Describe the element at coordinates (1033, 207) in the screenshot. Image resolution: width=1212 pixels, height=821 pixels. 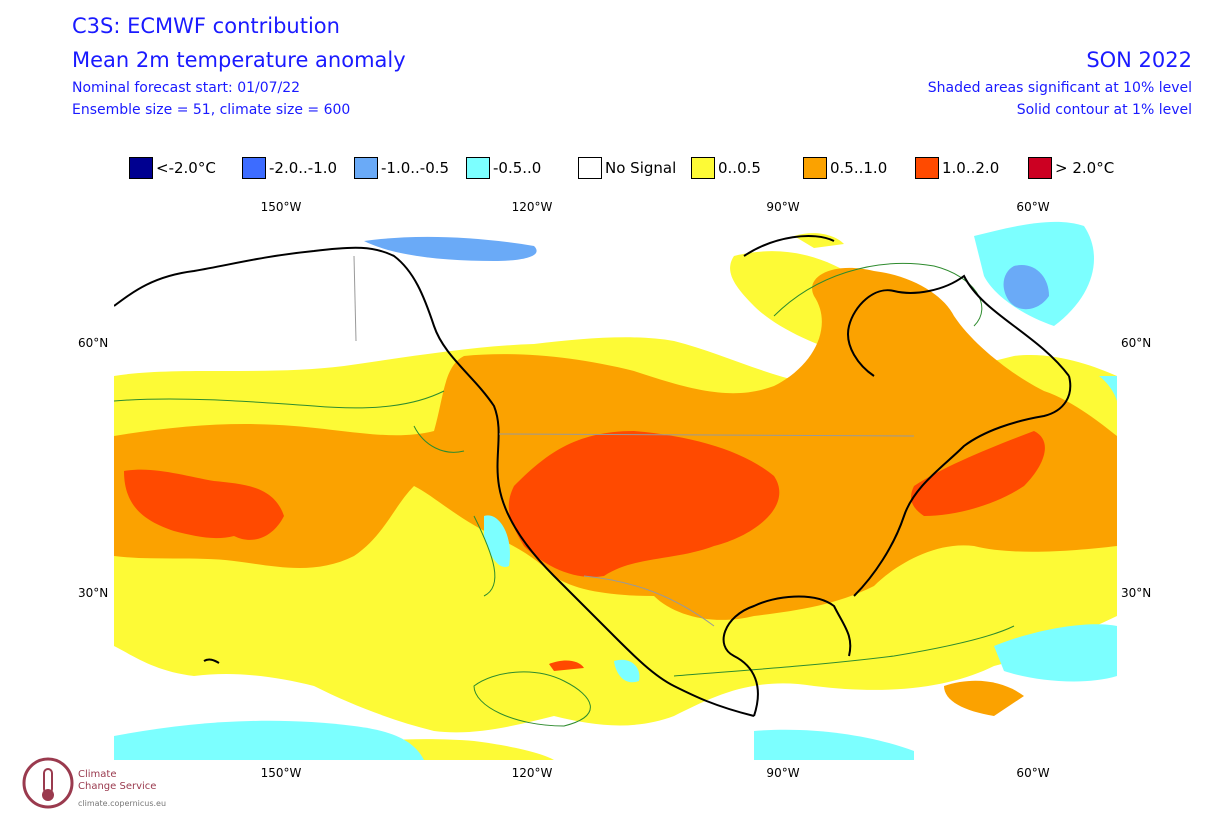
I see `lon-label-top: 60°W` at that location.